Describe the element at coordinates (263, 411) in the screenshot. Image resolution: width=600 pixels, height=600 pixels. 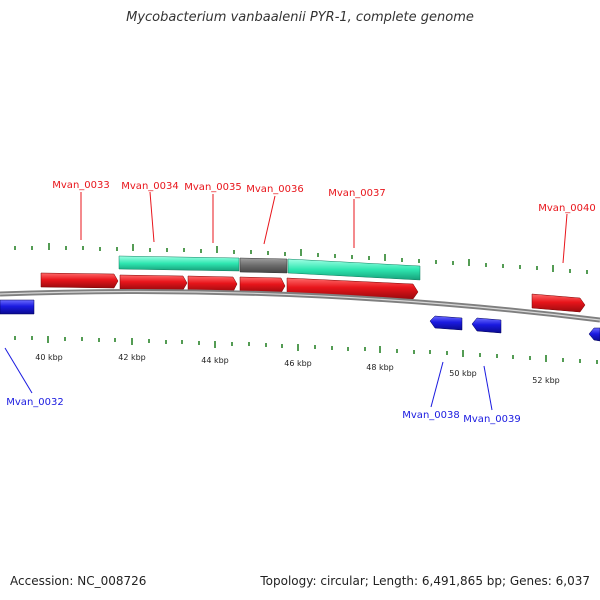
I see `reverse-gene-labels: Mvan_0032 Mvan_0038 Mvan_0039` at that location.